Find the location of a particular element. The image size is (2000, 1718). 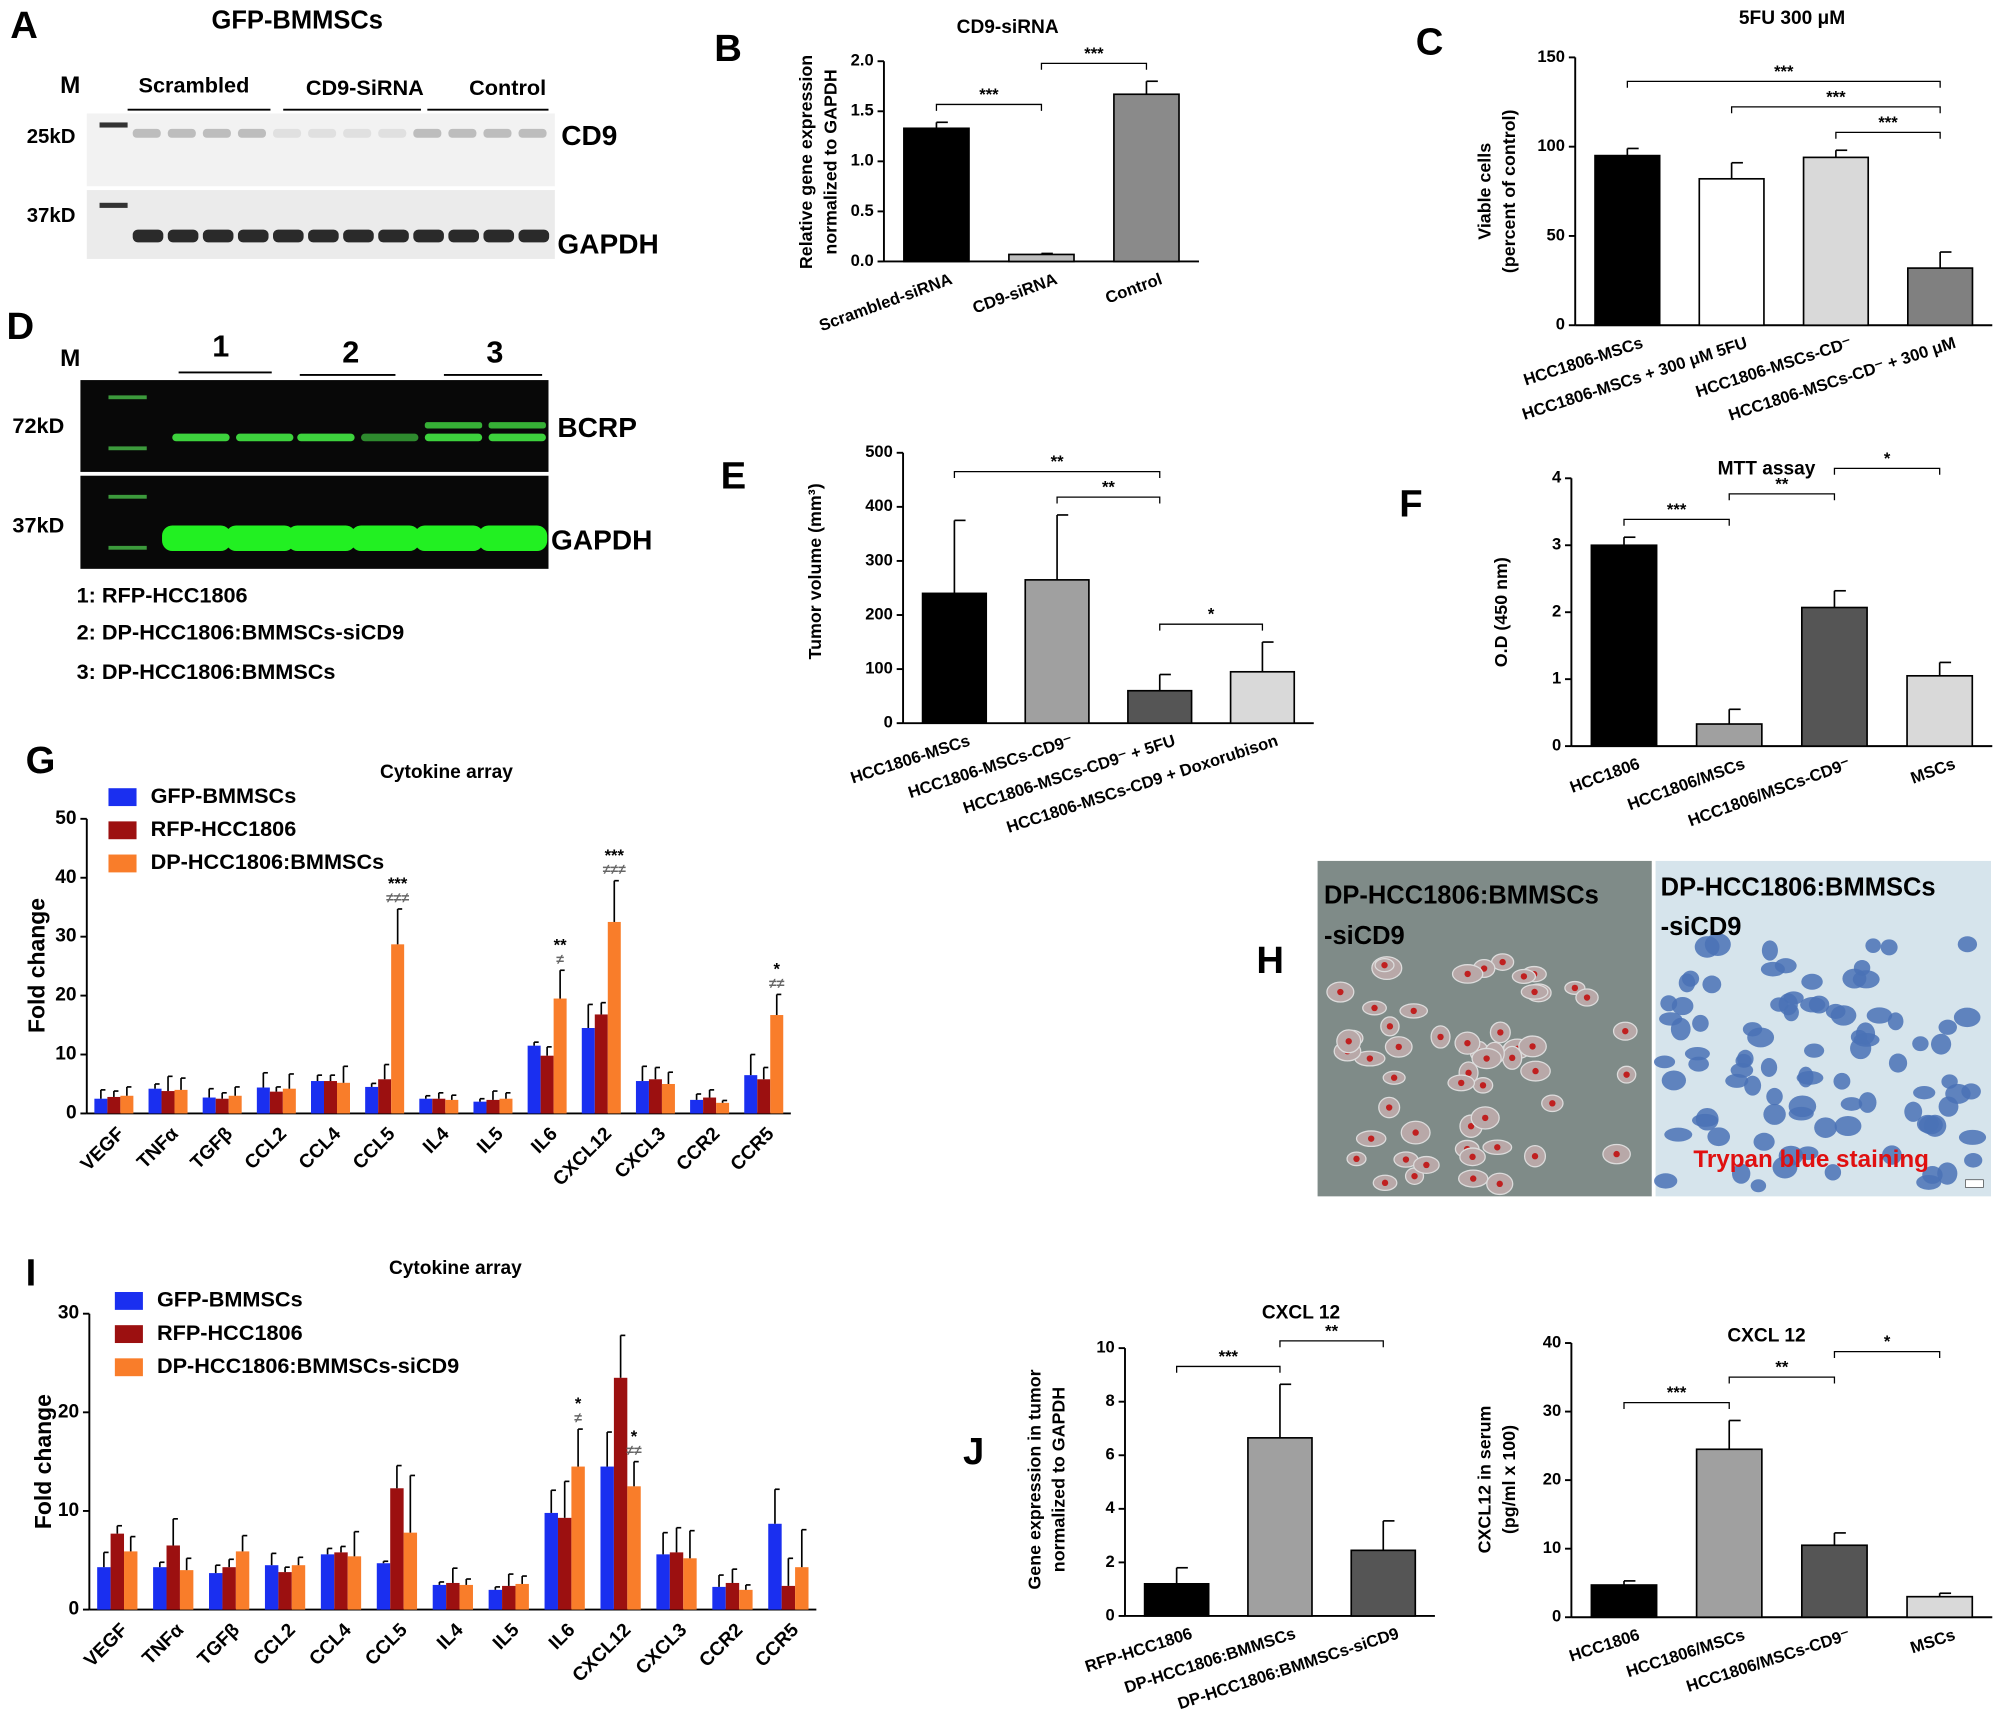

band-label: BCRP is located at coordinates (596, 427).